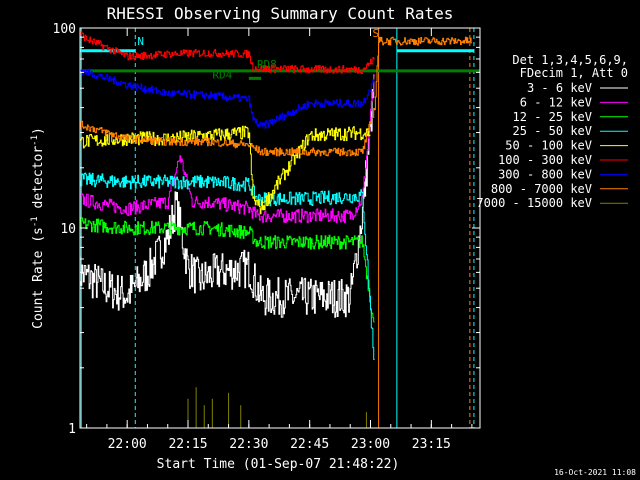 This screenshot has width=640, height=480. Describe the element at coordinates (68, 229) in the screenshot. I see `y-tick-label: 10` at that location.